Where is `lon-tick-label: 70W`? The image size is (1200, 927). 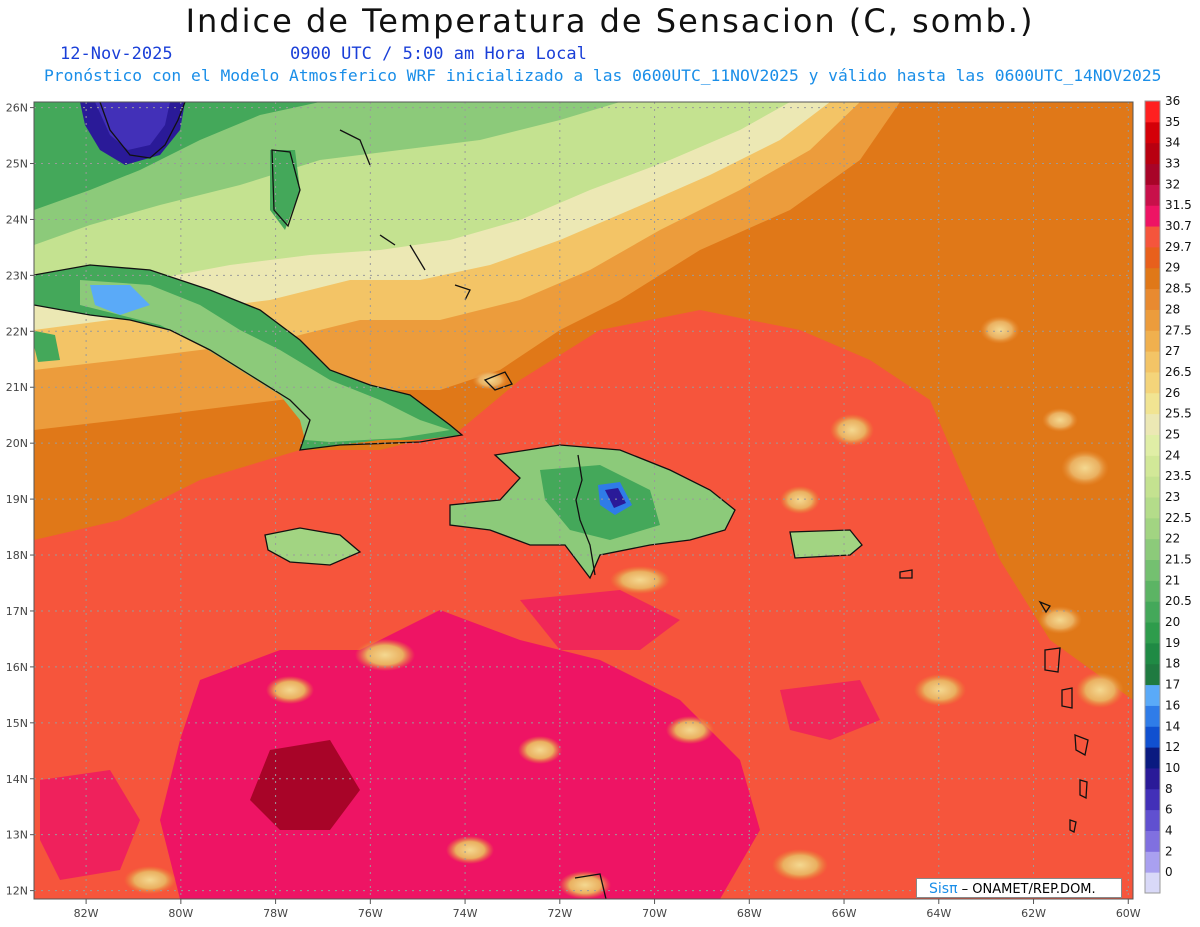 lon-tick-label: 70W is located at coordinates (654, 913).